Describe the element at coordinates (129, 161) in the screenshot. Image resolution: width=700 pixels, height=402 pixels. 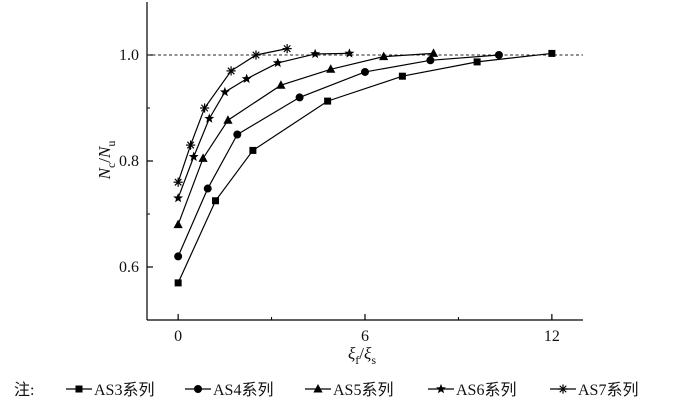
I see `y-tick-label: 0.8` at that location.